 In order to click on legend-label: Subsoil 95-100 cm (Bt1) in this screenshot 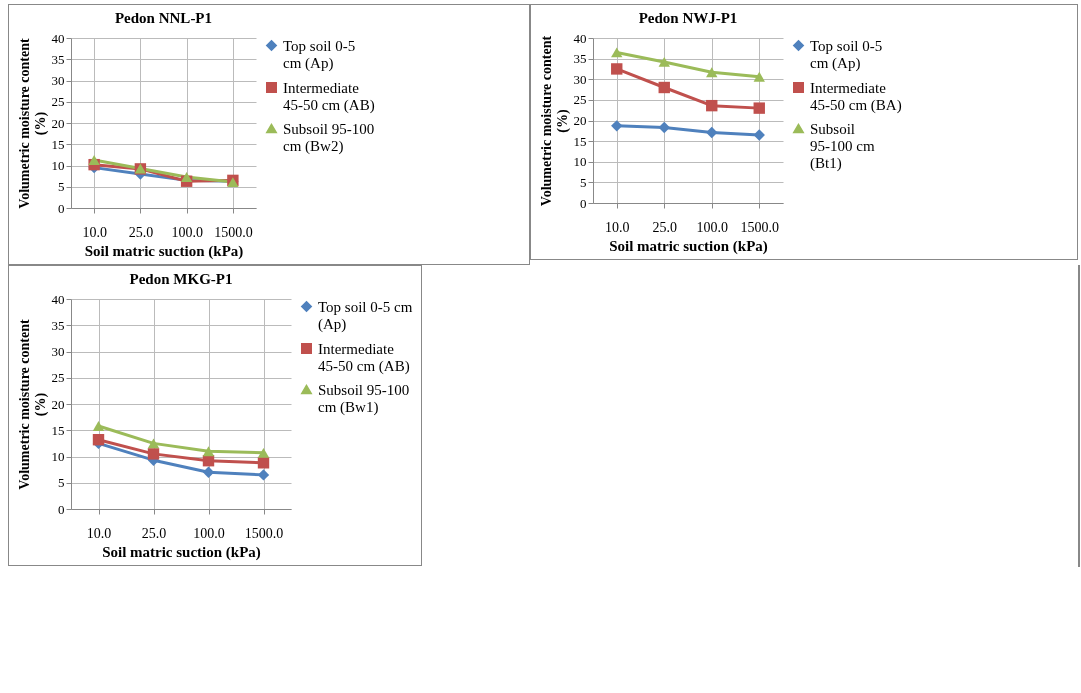, I will do `click(842, 146)`.